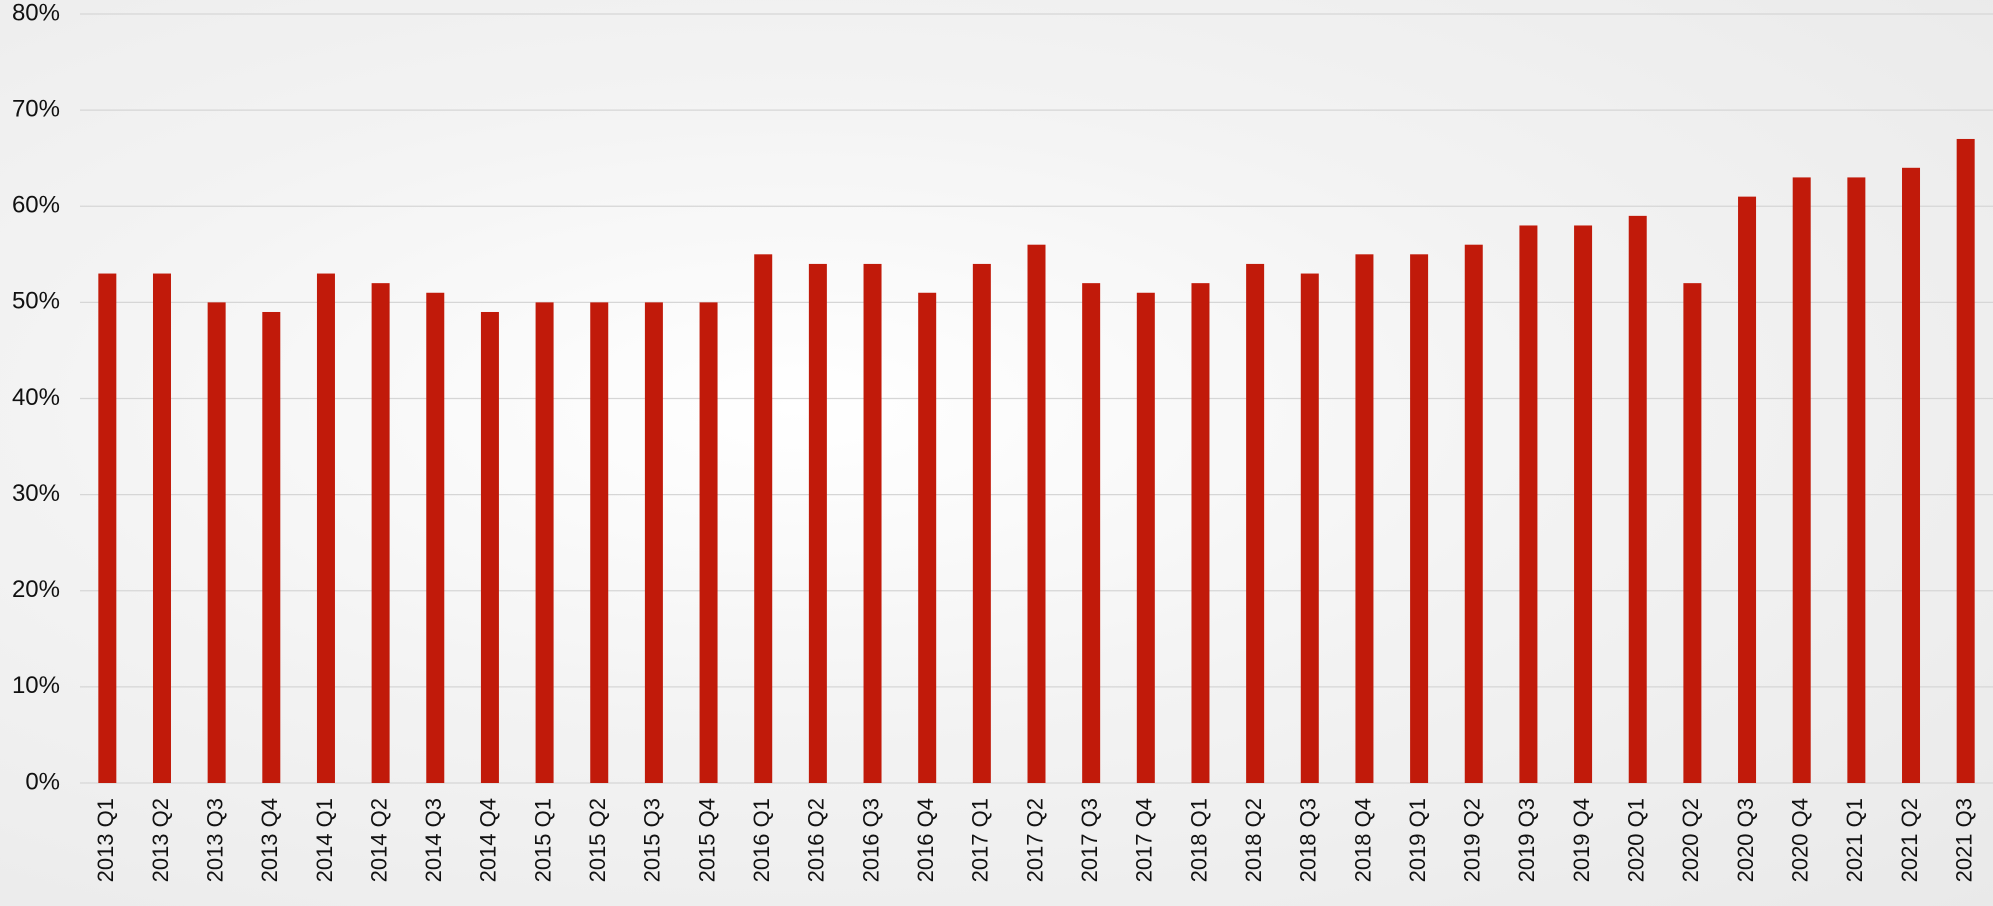  Describe the element at coordinates (105, 840) in the screenshot. I see `x-tick-label: 2013 Q1` at that location.